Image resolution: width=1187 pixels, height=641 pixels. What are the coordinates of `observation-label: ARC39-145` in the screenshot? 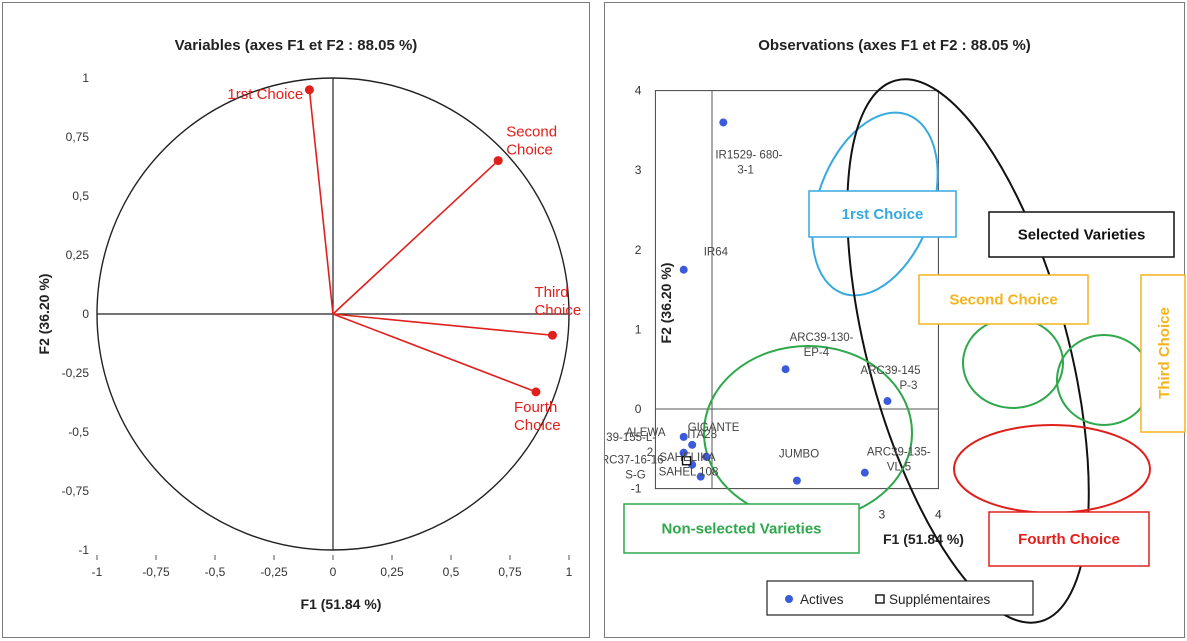 It's located at (890, 371).